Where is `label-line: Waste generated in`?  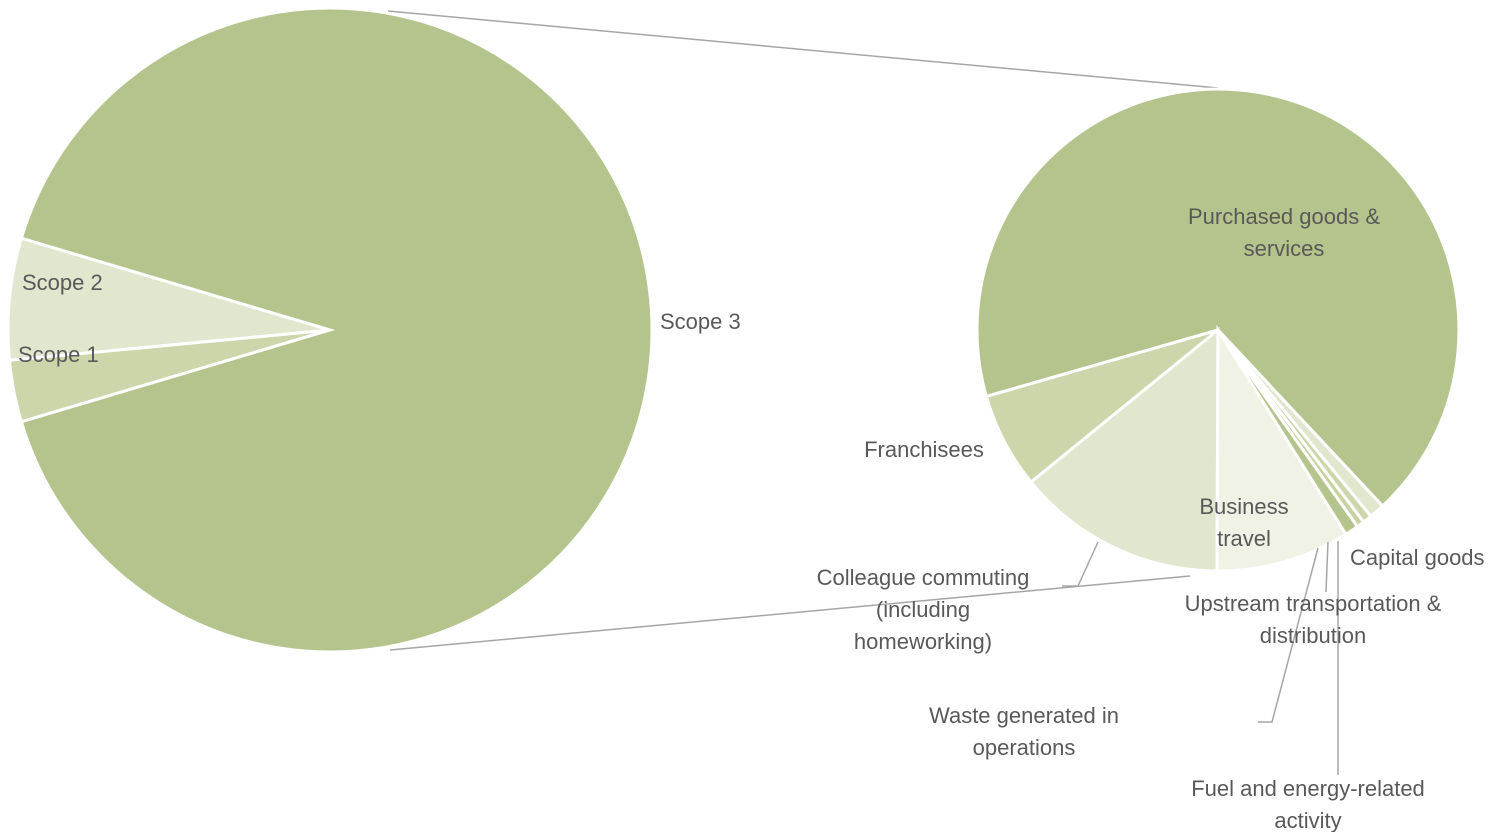 label-line: Waste generated in is located at coordinates (1024, 715).